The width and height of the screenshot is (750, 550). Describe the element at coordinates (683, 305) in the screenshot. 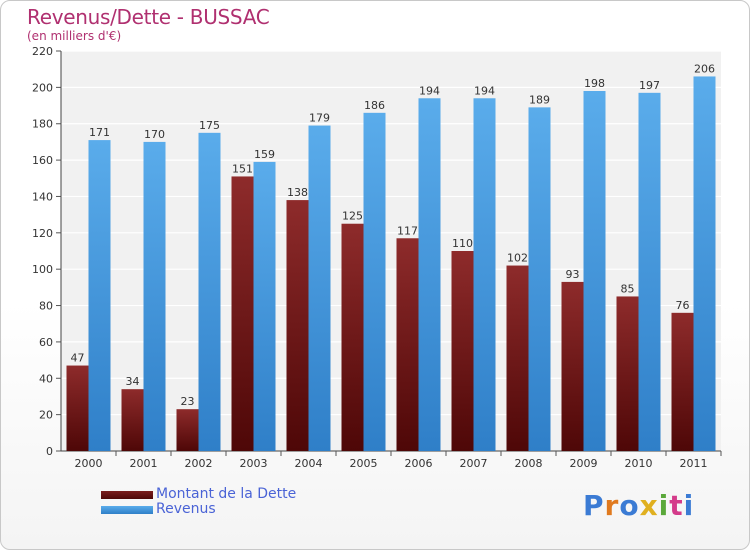

I see `data-label-dette: 76` at that location.